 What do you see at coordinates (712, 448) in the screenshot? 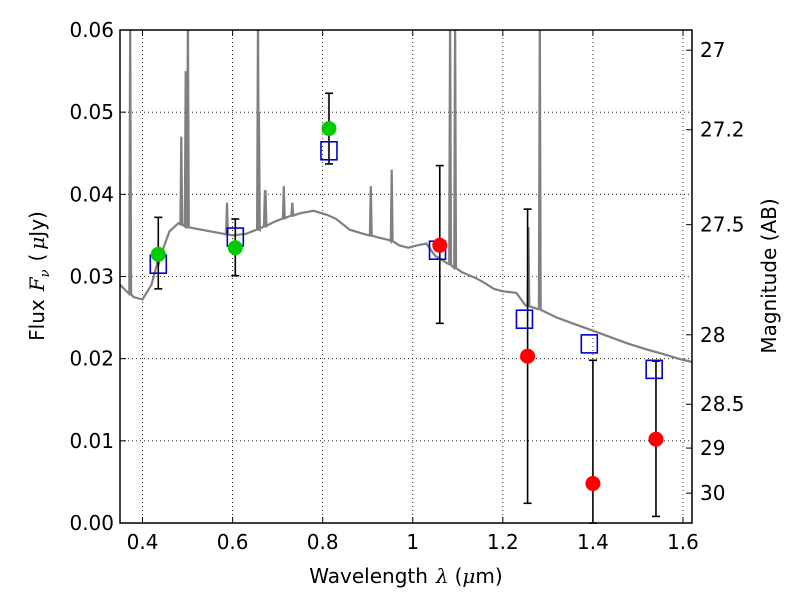
I see `y2-tick-label: 29` at bounding box center [712, 448].